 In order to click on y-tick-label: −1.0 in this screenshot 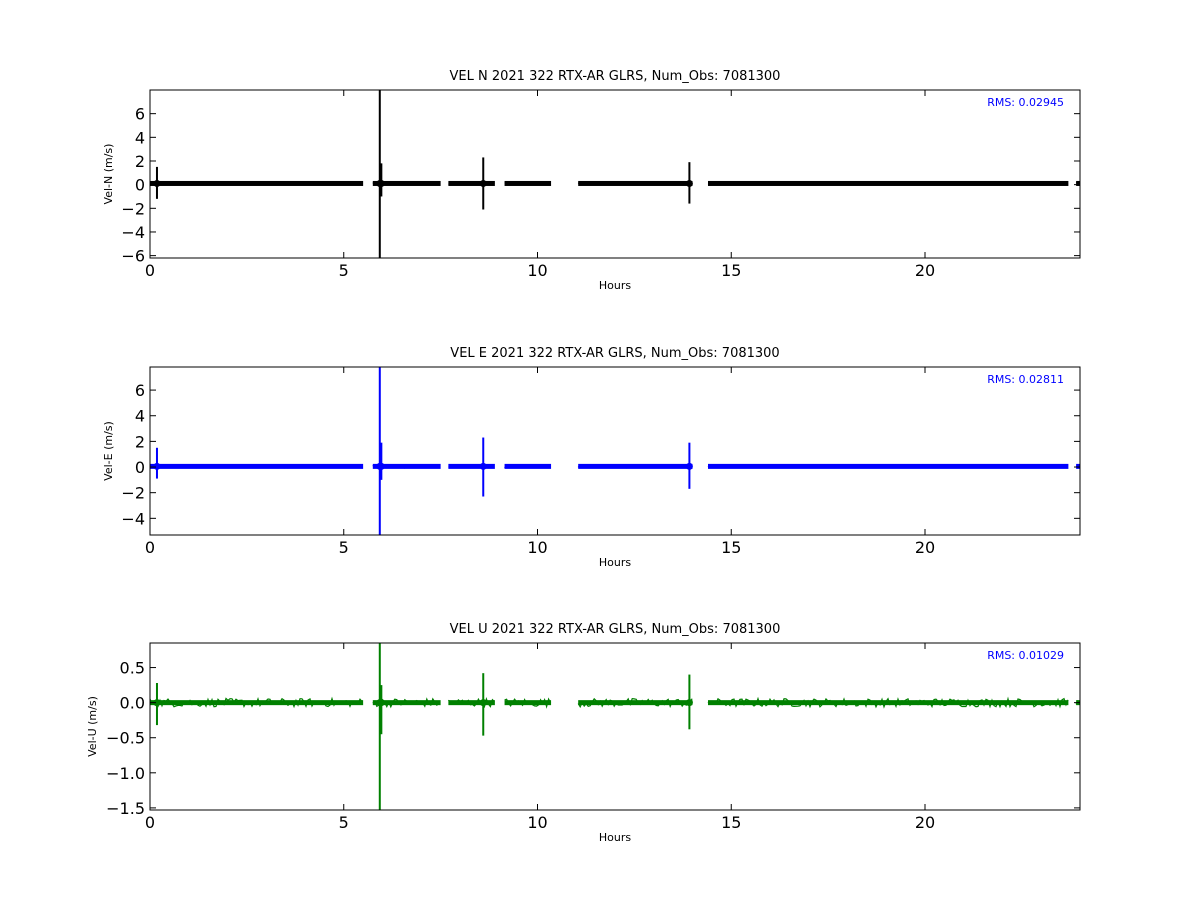, I will do `click(125, 773)`.